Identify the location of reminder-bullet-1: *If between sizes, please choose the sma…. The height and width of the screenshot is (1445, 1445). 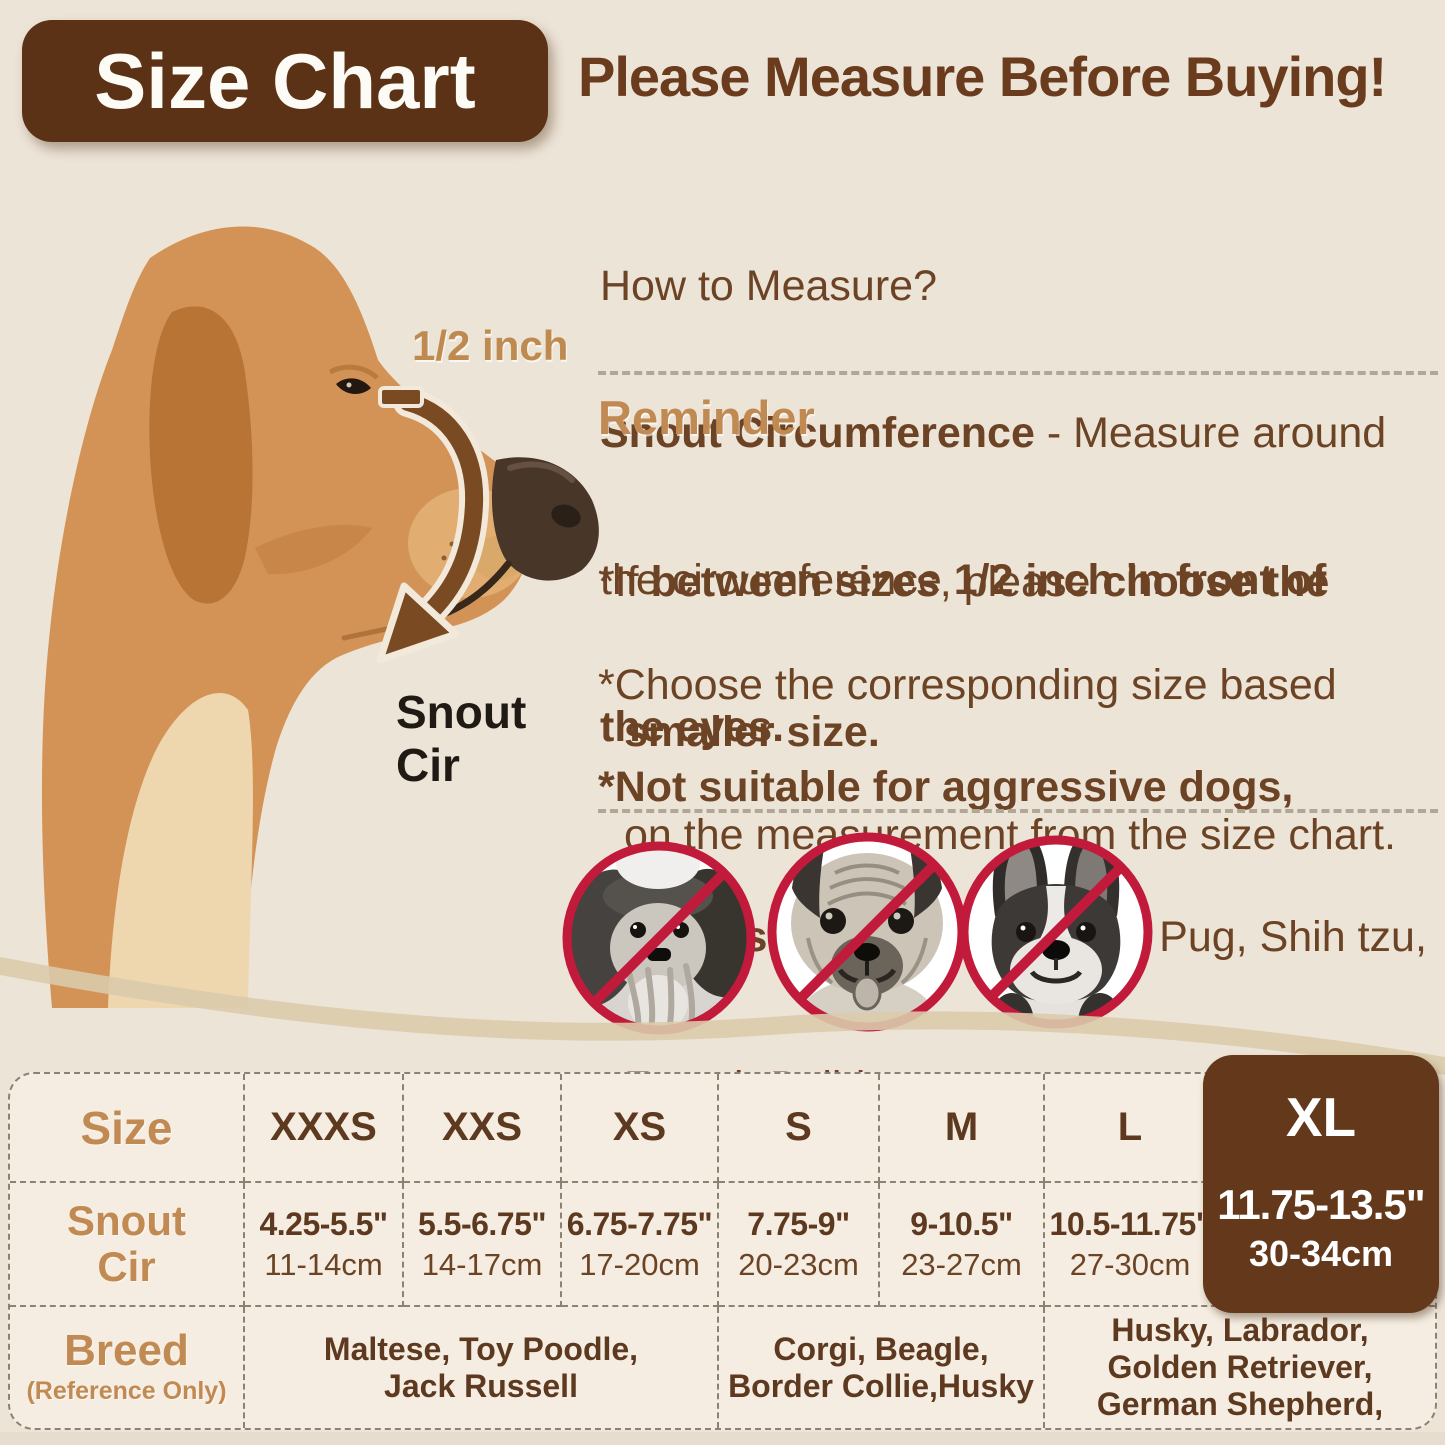
(964, 657).